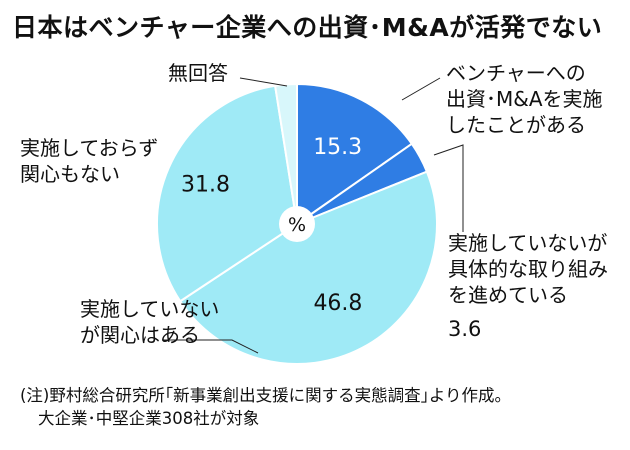 The height and width of the screenshot is (450, 630). I want to click on category-label: が関心はある, so click(140, 335).